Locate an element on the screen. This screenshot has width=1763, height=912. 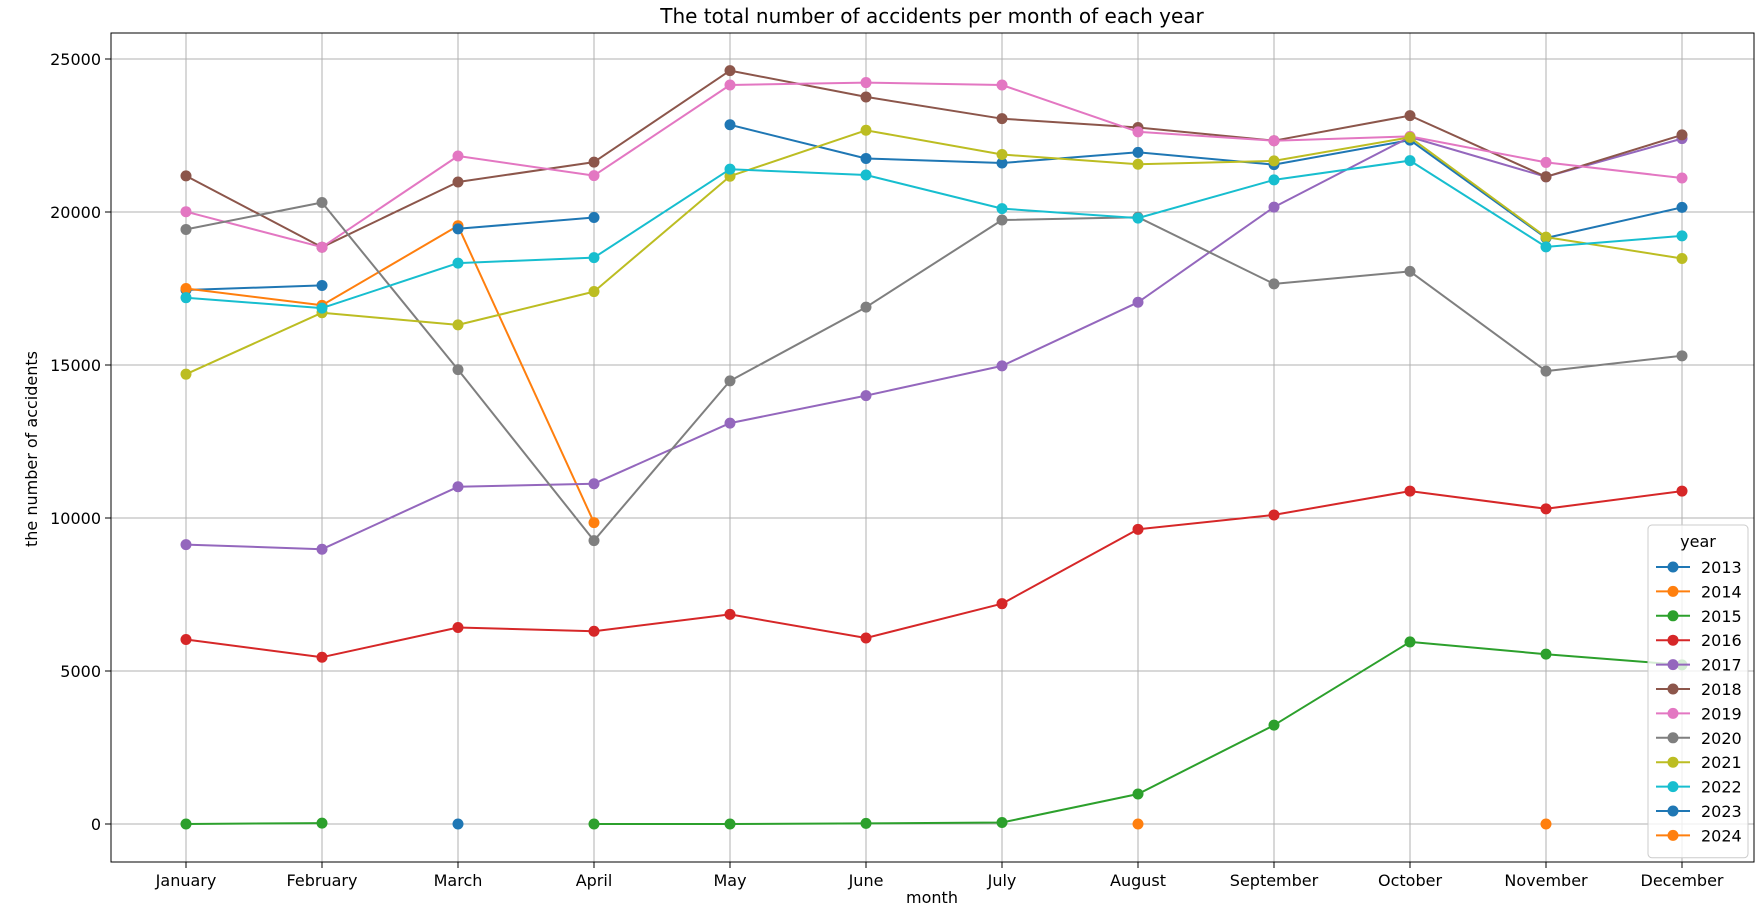
legend-item: 2023 is located at coordinates (1699, 811).